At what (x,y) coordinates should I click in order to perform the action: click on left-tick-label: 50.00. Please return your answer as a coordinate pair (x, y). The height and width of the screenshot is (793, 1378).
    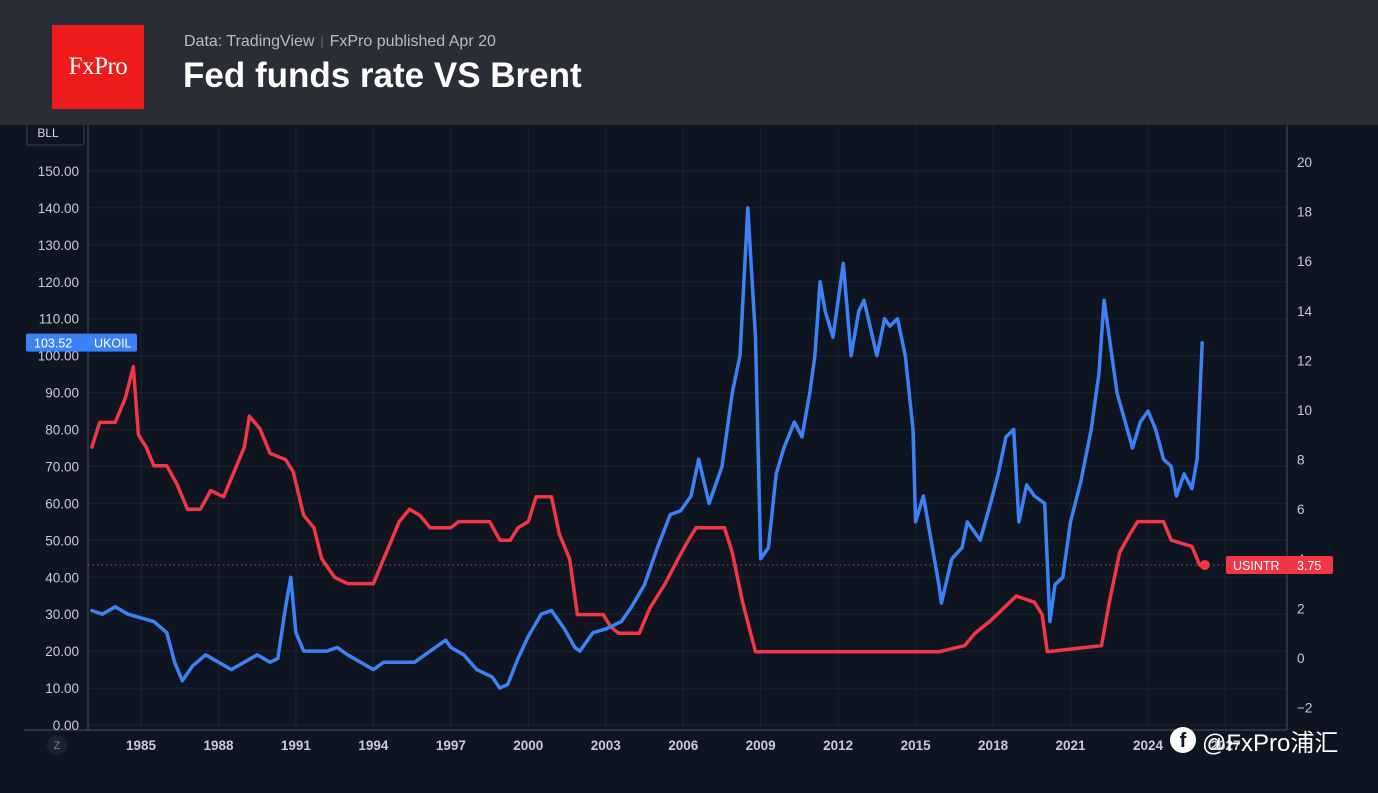
    Looking at the image, I should click on (62, 540).